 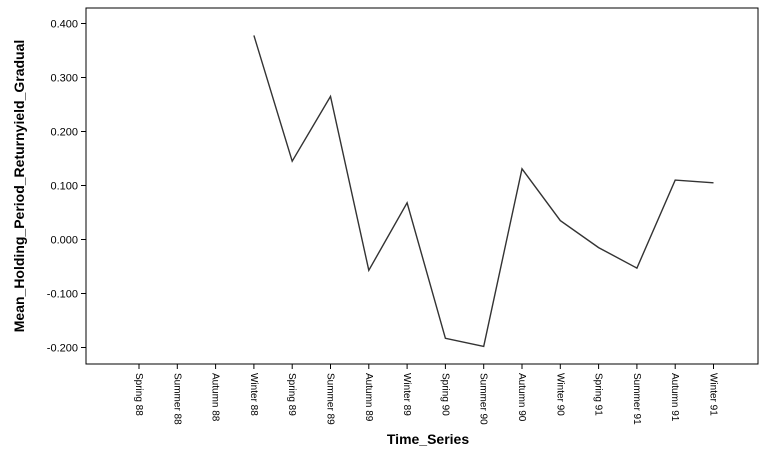 I want to click on x-axis-title: Time_Series, so click(x=428, y=439).